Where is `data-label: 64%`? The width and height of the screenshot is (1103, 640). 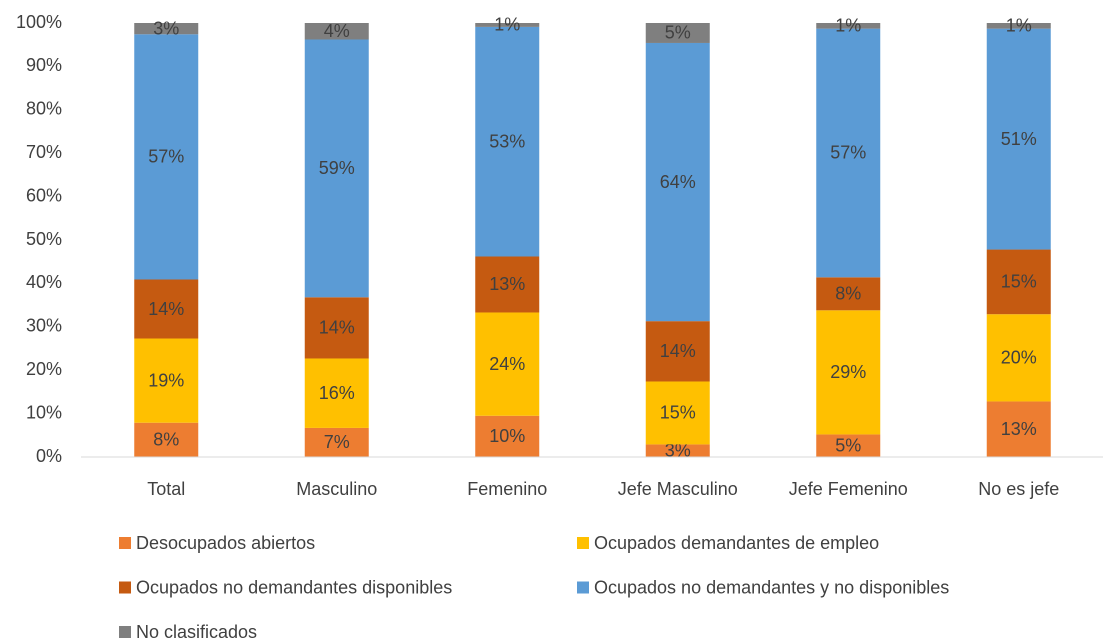
data-label: 64% is located at coordinates (678, 182).